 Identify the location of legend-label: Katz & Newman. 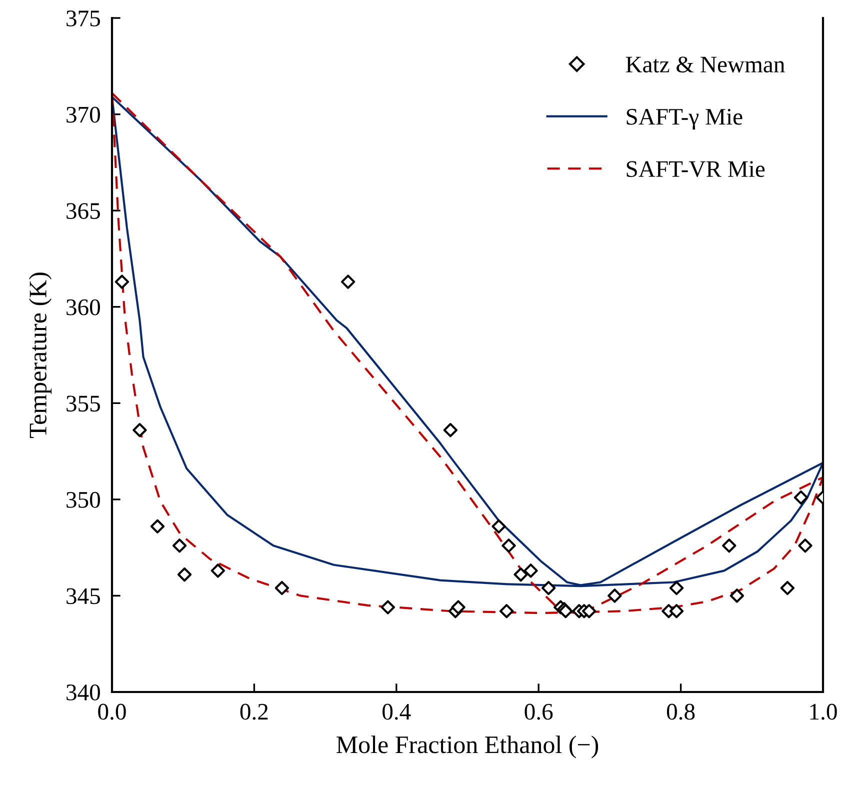
(705, 64).